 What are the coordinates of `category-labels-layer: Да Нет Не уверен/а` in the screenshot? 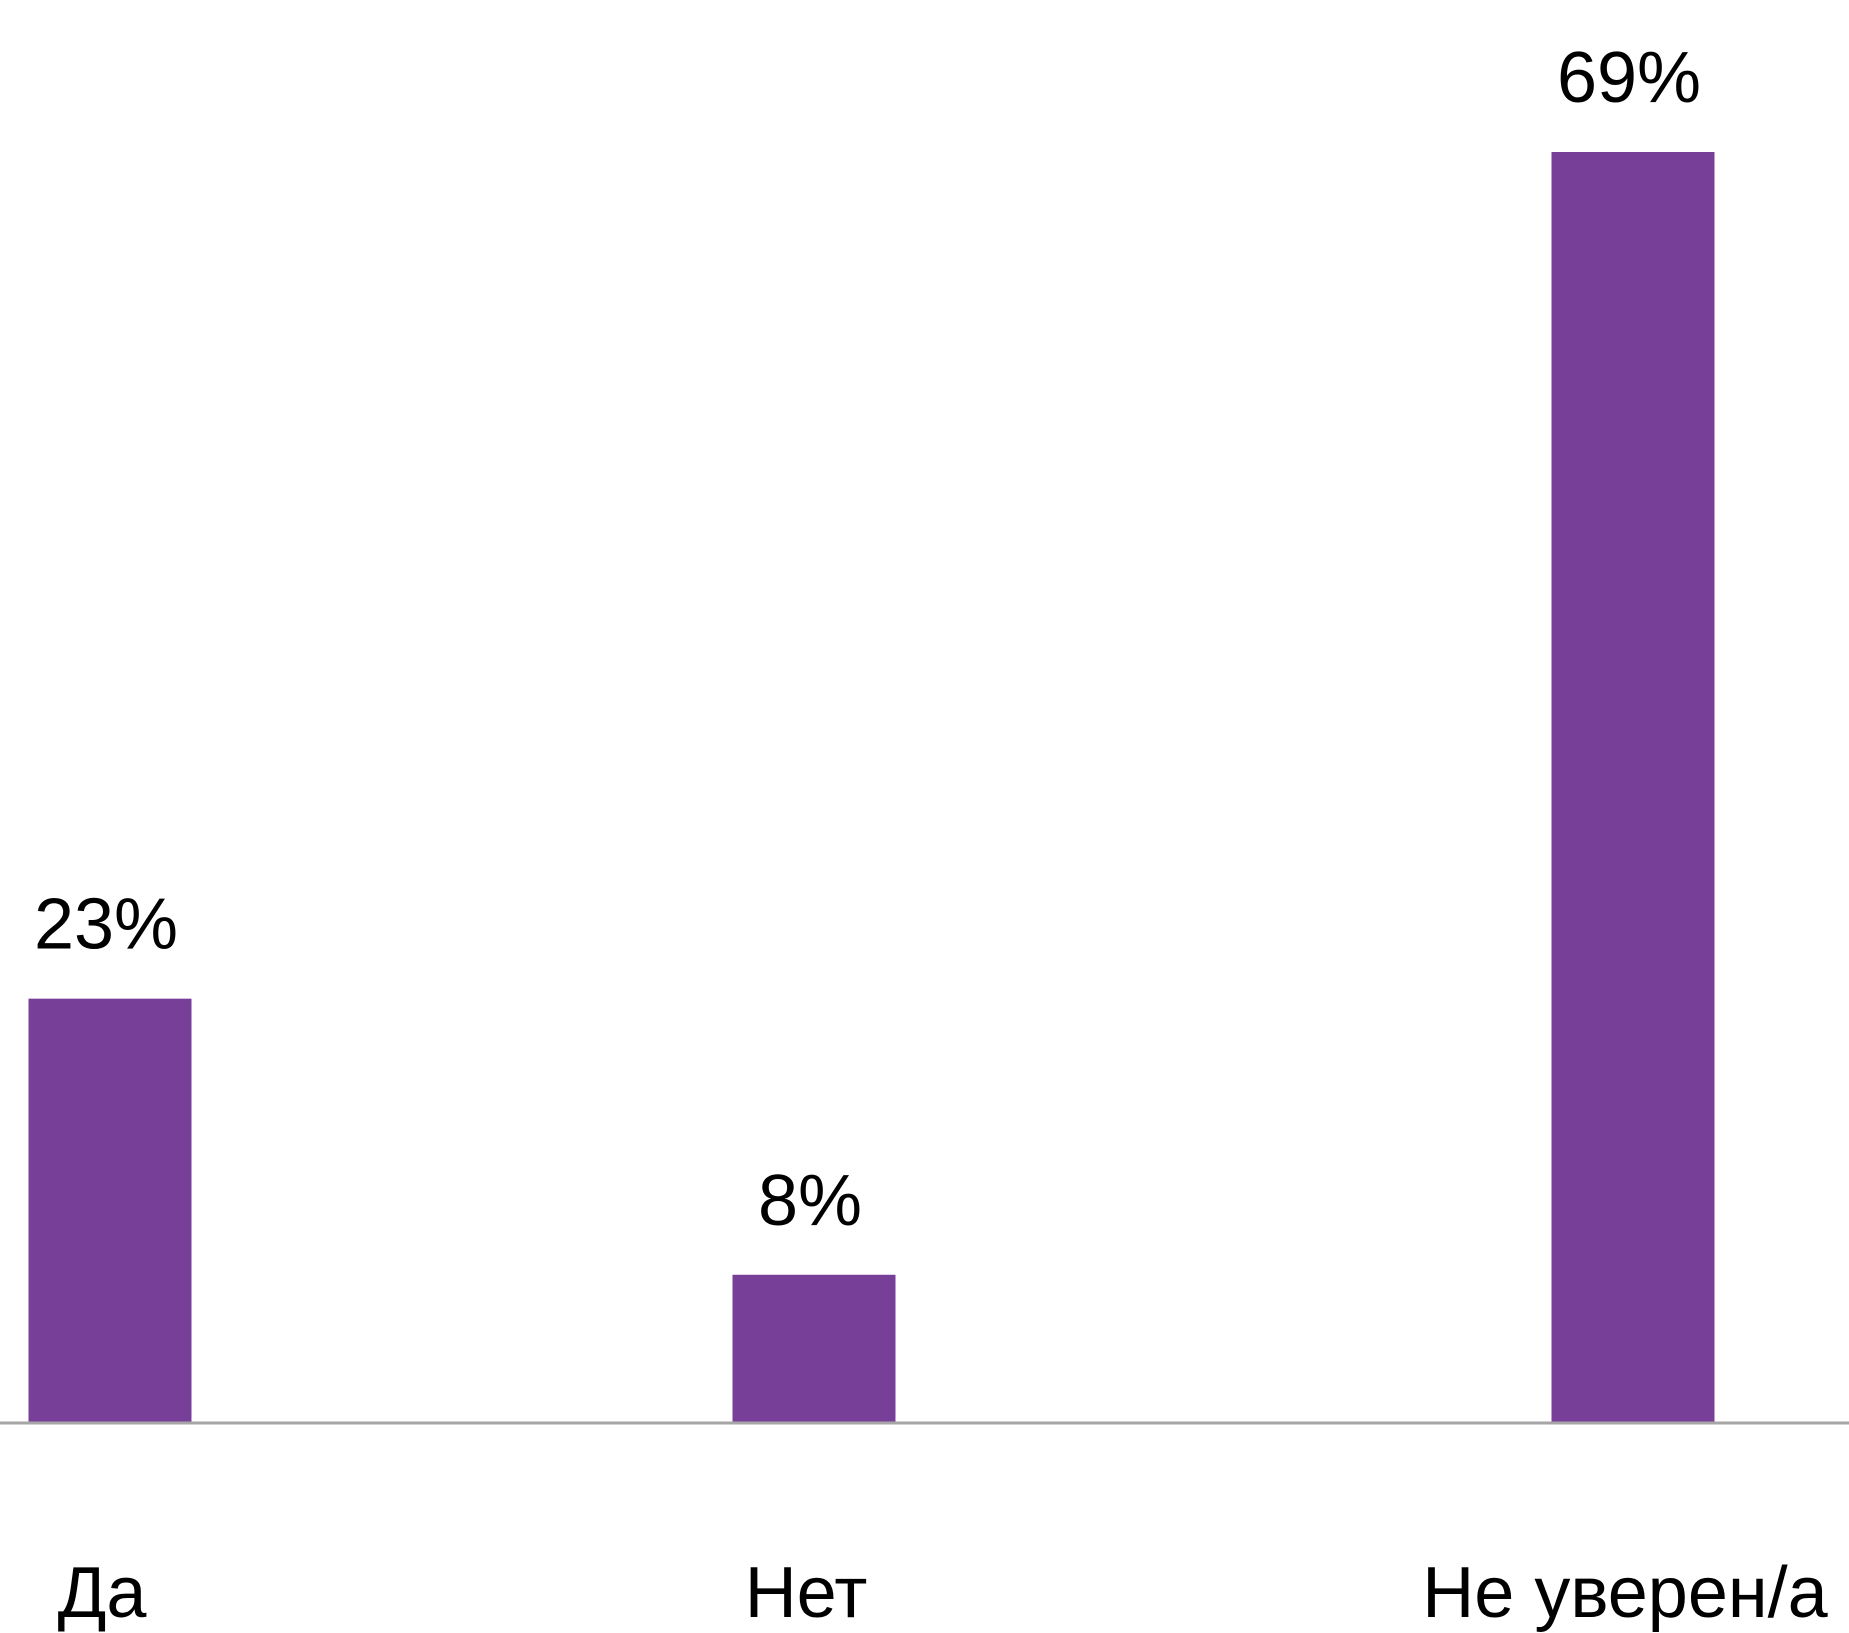 It's located at (943, 1593).